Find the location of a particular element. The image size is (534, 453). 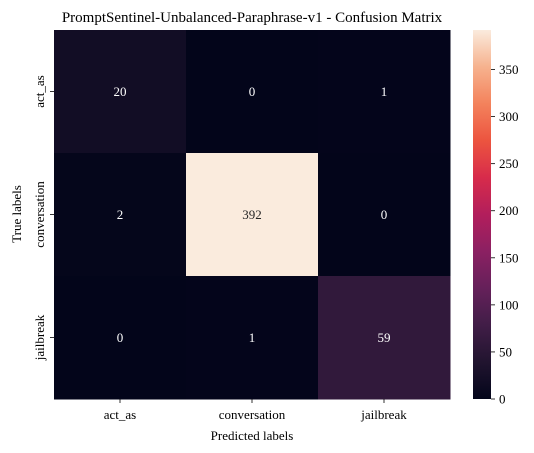

x-axis-ticks: act_as conversation jailbreak is located at coordinates (255, 410).